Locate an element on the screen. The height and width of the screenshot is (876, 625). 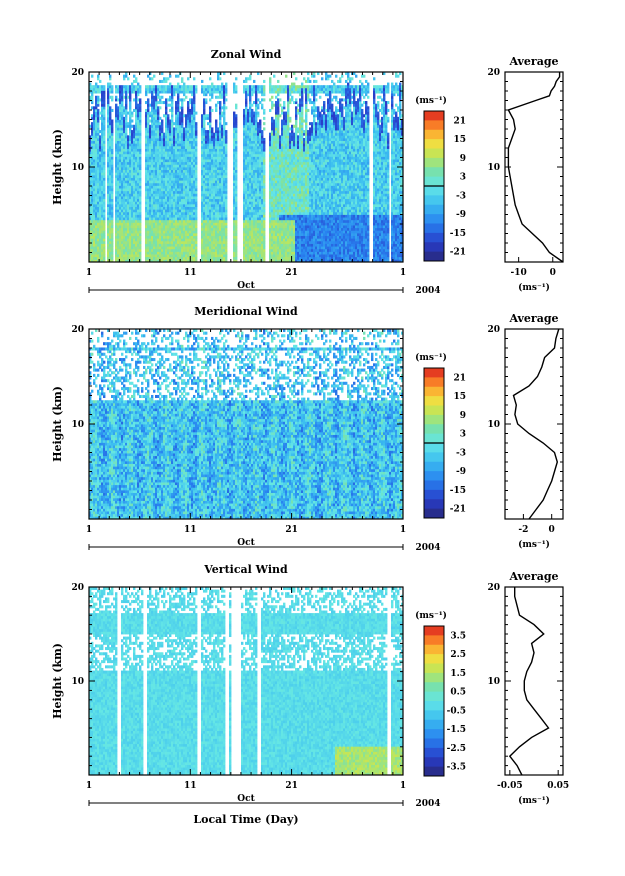
month-label: Oct is located at coordinates (246, 543).